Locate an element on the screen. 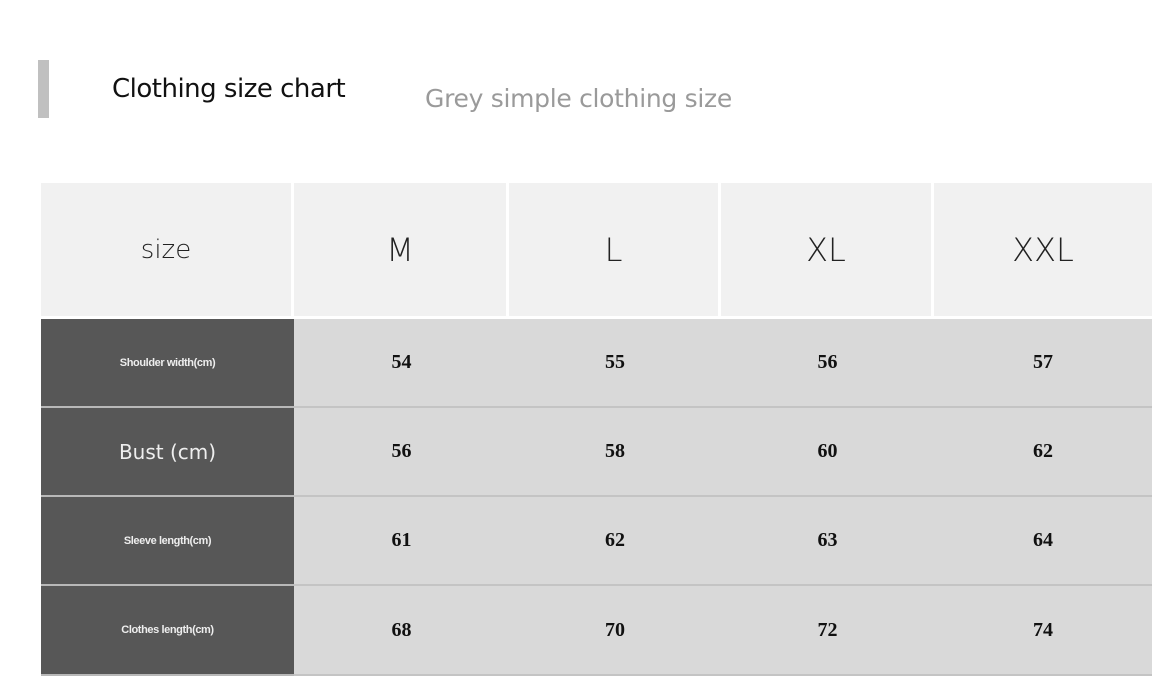 Image resolution: width=1154 pixels, height=681 pixels. header-cell-m: M is located at coordinates (400, 249).